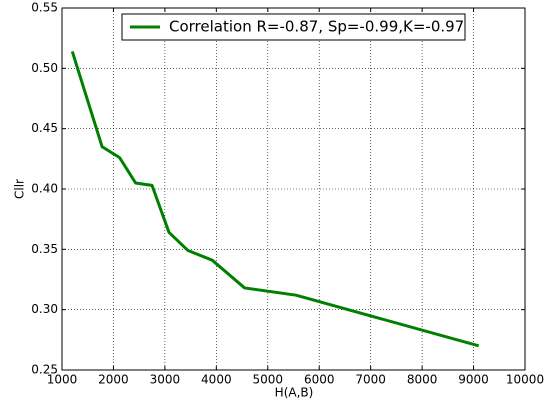 This screenshot has height=407, width=557. Describe the element at coordinates (44, 249) in the screenshot. I see `y-tick-label: 0.35` at that location.